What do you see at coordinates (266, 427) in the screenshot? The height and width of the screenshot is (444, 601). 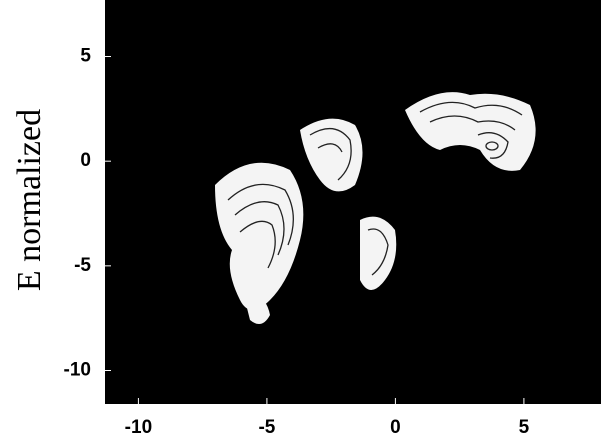 I see `x-tick-label: -5` at bounding box center [266, 427].